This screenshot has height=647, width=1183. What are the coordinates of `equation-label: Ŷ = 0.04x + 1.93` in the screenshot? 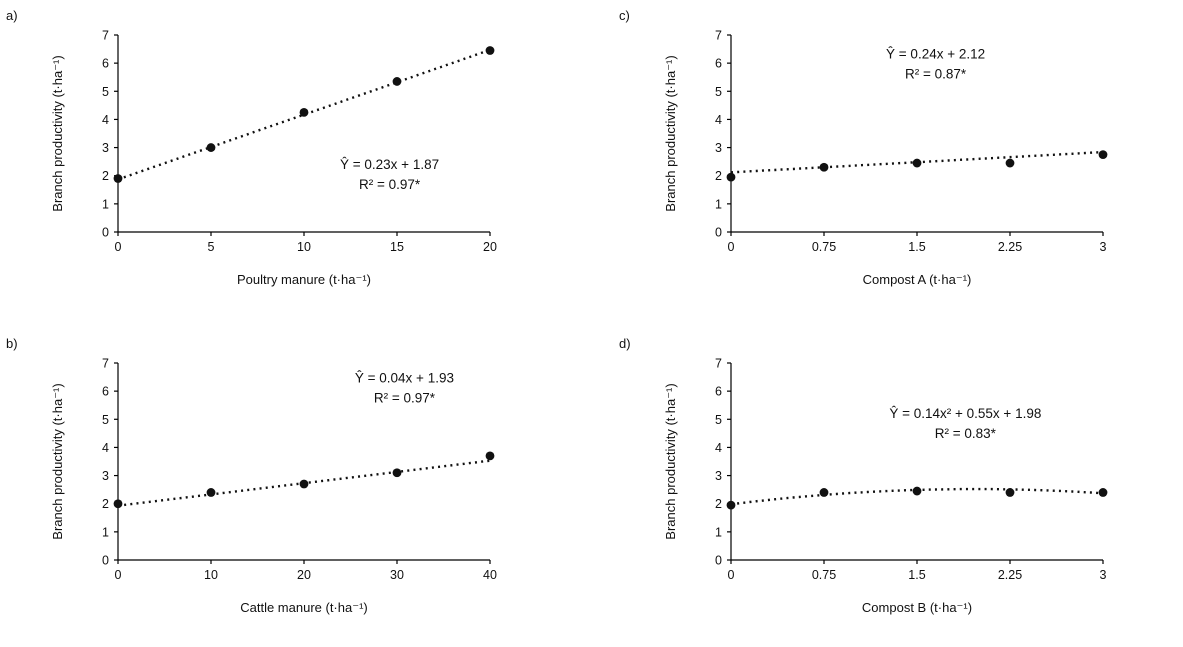 It's located at (404, 378).